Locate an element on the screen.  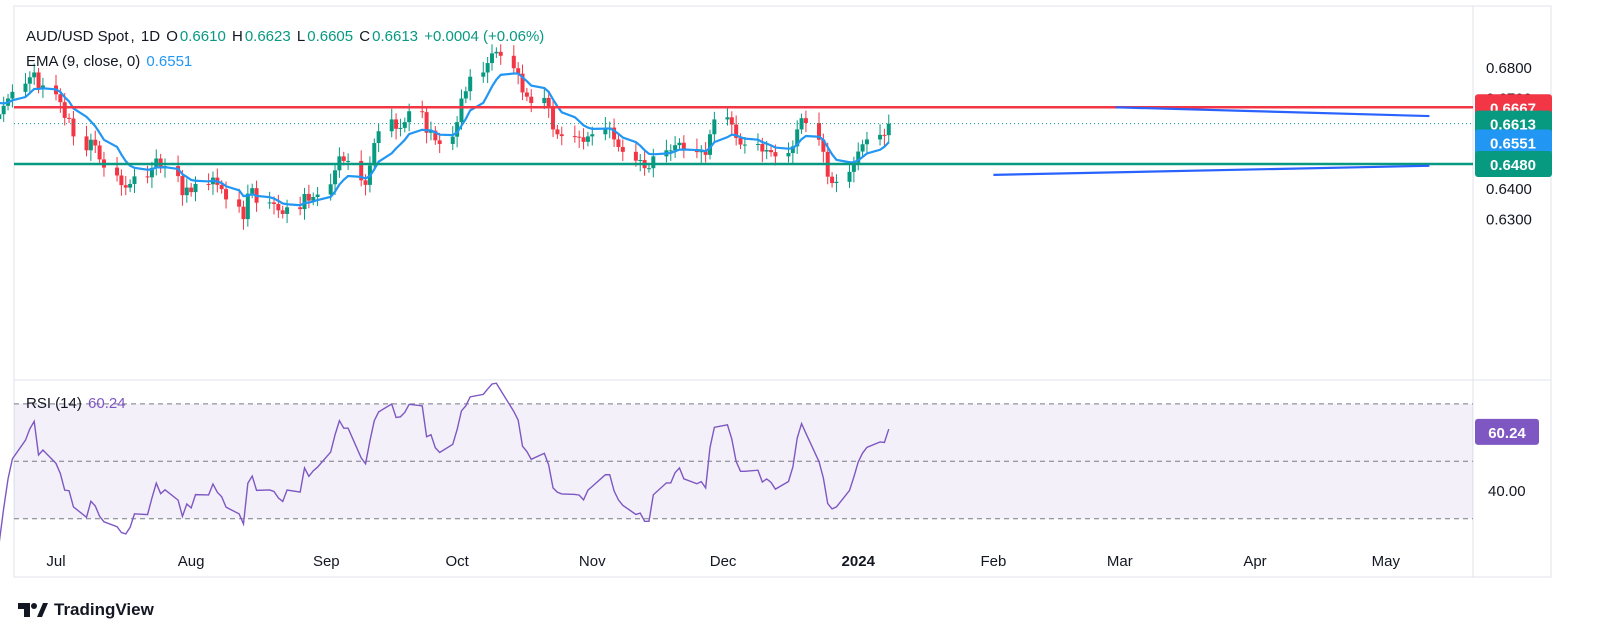
rsi-label: RSI (14) is located at coordinates (54, 403).